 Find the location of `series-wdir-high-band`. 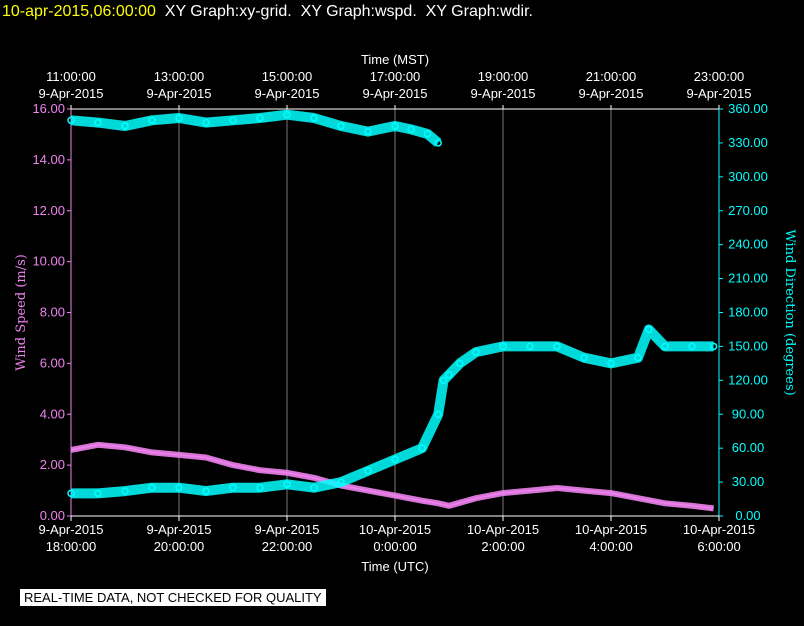

series-wdir-high-band is located at coordinates (256, 128).